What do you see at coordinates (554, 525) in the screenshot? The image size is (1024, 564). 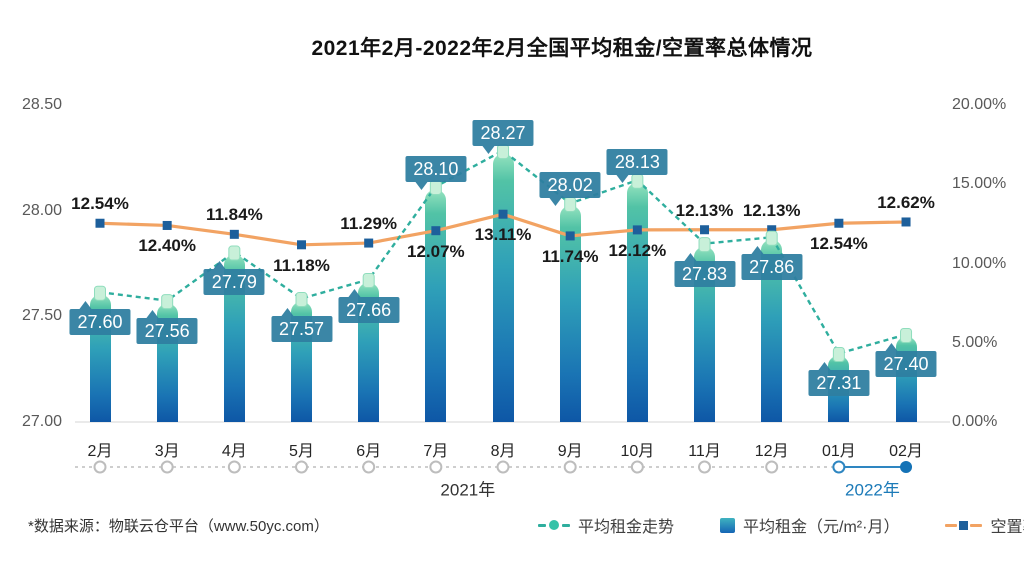 I see `trend-dashed-line-icon` at bounding box center [554, 525].